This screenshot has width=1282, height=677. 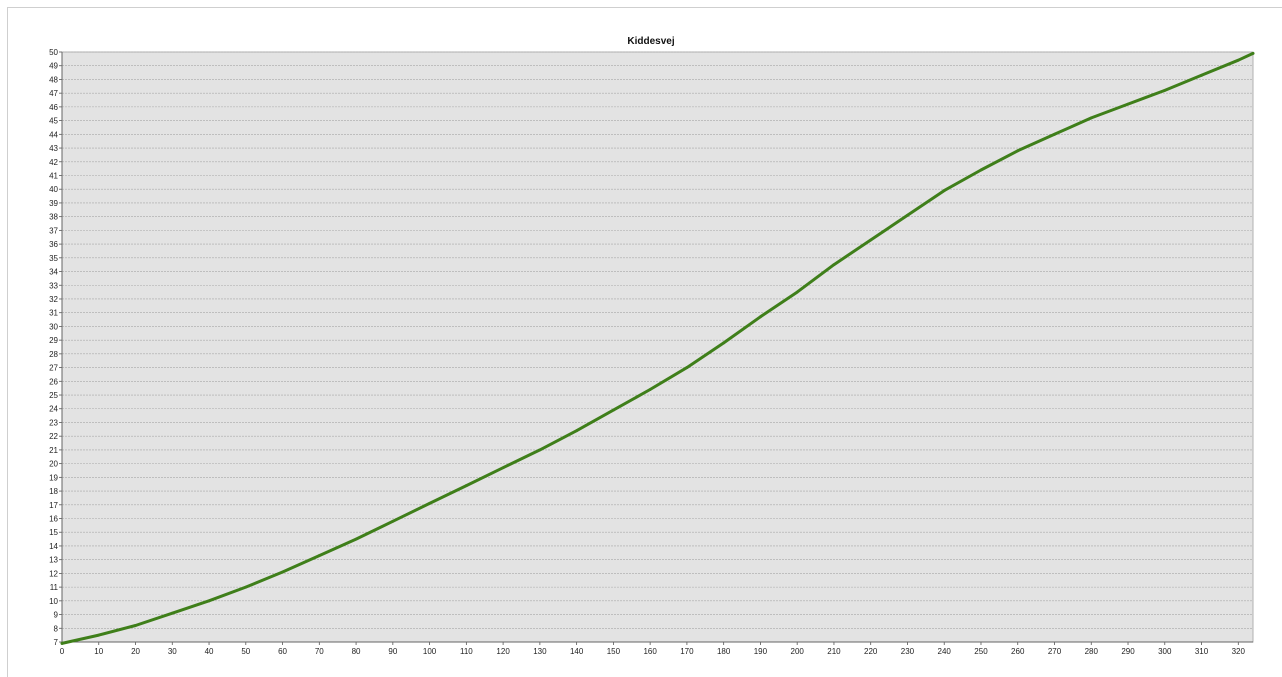 I want to click on x-tick-label: 140, so click(x=577, y=651).